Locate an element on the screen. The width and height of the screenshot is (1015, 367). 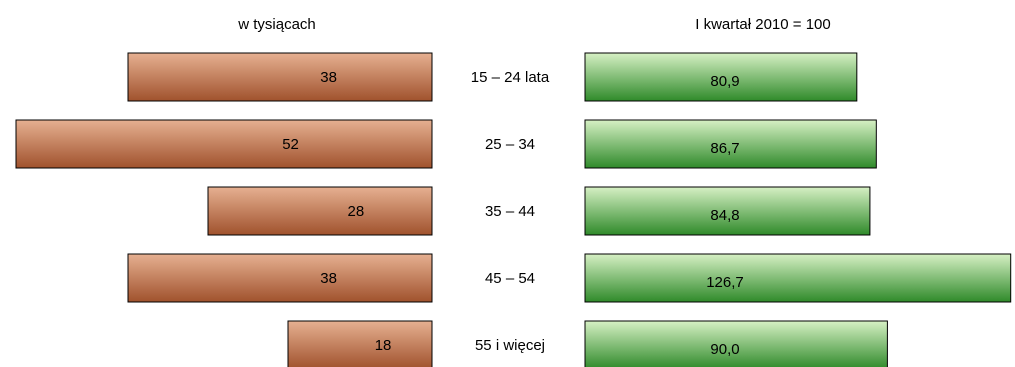
right-panel-title: I kwartał 2010 = 100 is located at coordinates (763, 24).